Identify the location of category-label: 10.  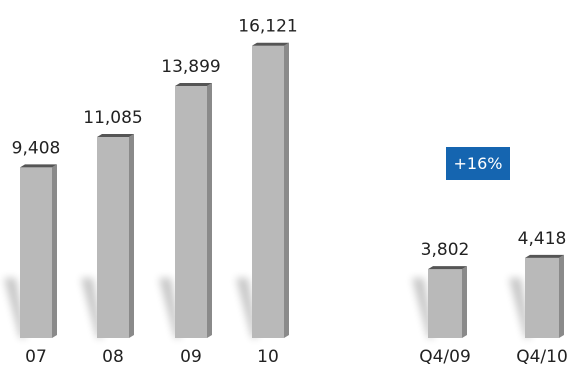
(268, 357).